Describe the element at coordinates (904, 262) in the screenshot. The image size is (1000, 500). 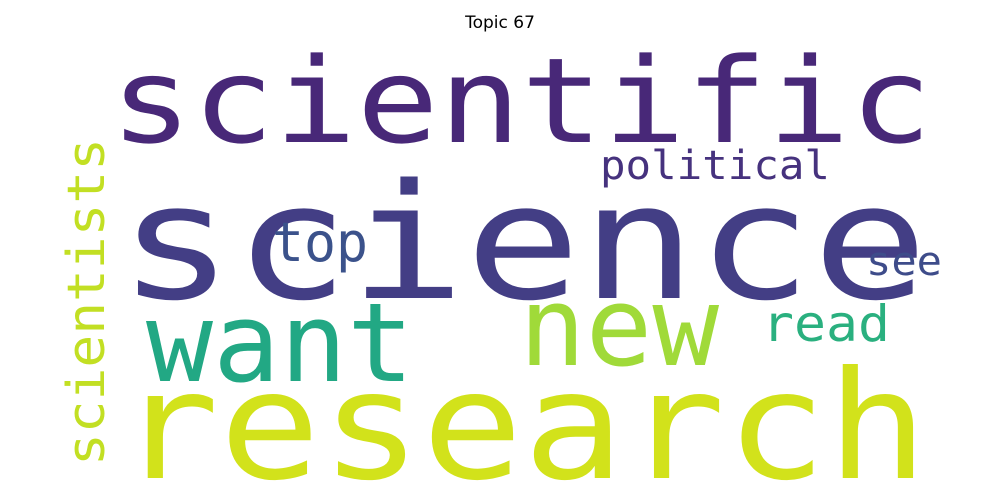
I see `word-see: see` at that location.